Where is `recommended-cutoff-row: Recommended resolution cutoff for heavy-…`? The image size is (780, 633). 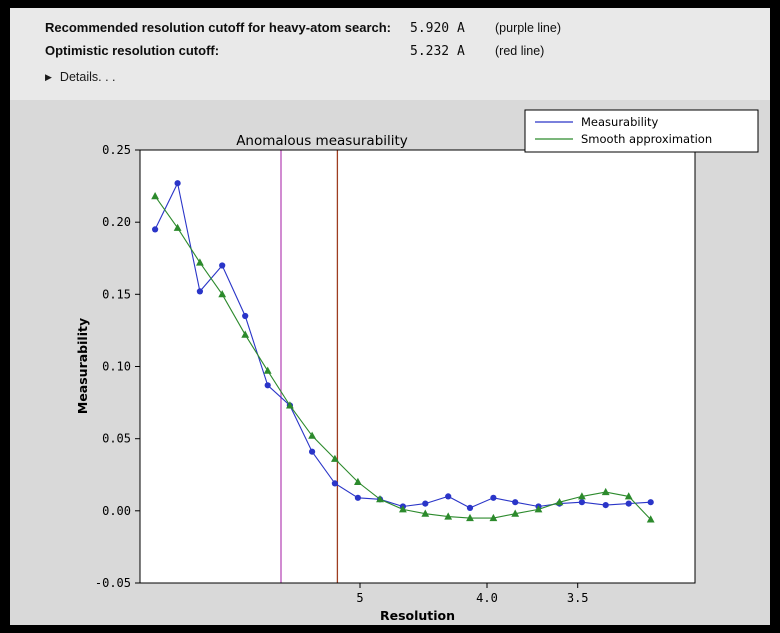
recommended-cutoff-row: Recommended resolution cutoff for heavy-… is located at coordinates (403, 28).